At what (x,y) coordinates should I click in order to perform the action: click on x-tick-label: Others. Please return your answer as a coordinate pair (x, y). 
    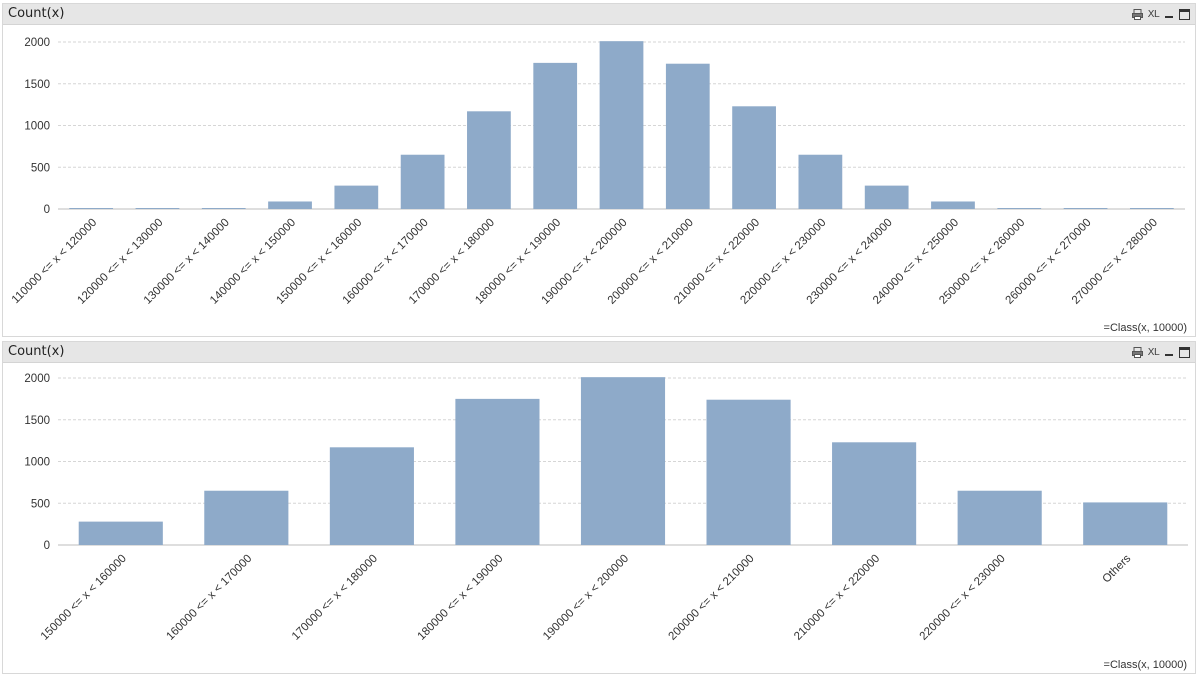
    Looking at the image, I should click on (1116, 568).